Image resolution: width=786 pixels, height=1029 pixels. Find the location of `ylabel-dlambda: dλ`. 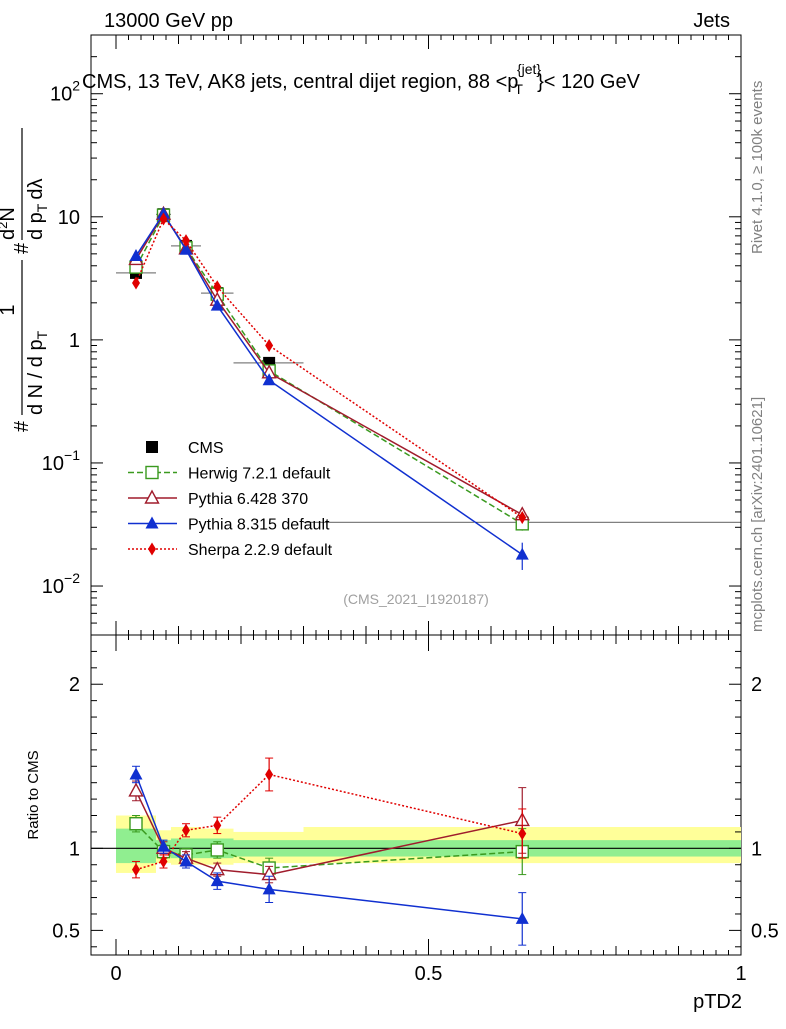

ylabel-dlambda: dλ is located at coordinates (36, 189).